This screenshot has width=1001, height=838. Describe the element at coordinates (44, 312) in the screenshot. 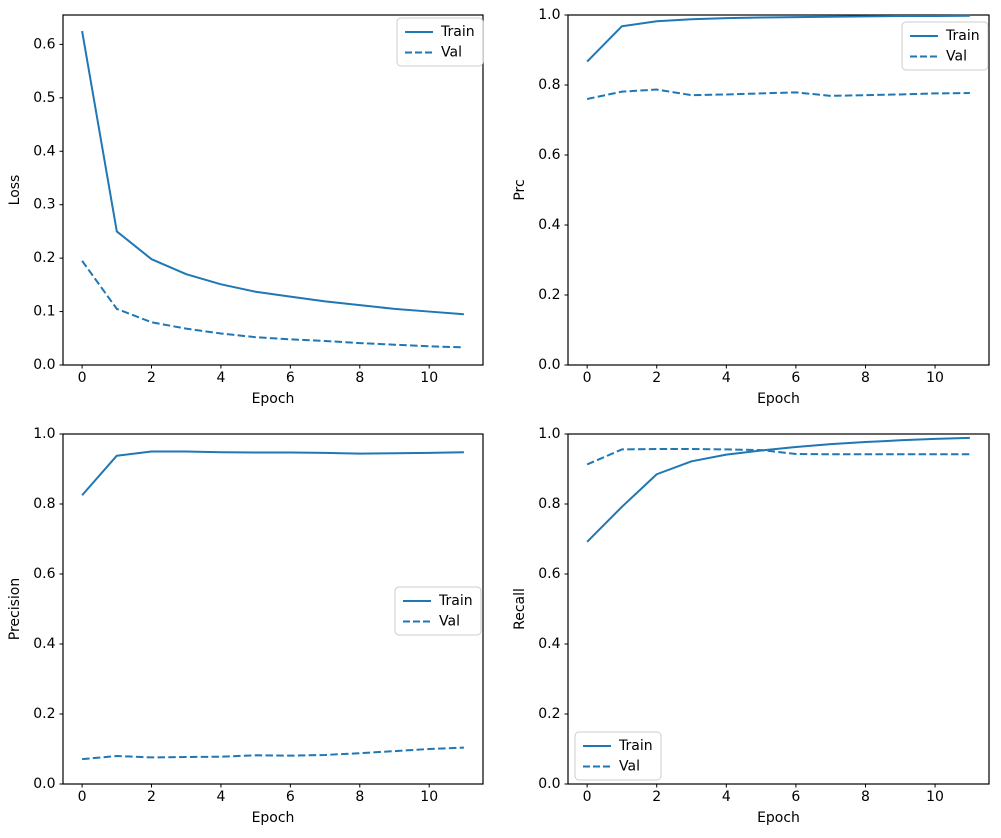

I see `y-tick-label: 0.1` at that location.